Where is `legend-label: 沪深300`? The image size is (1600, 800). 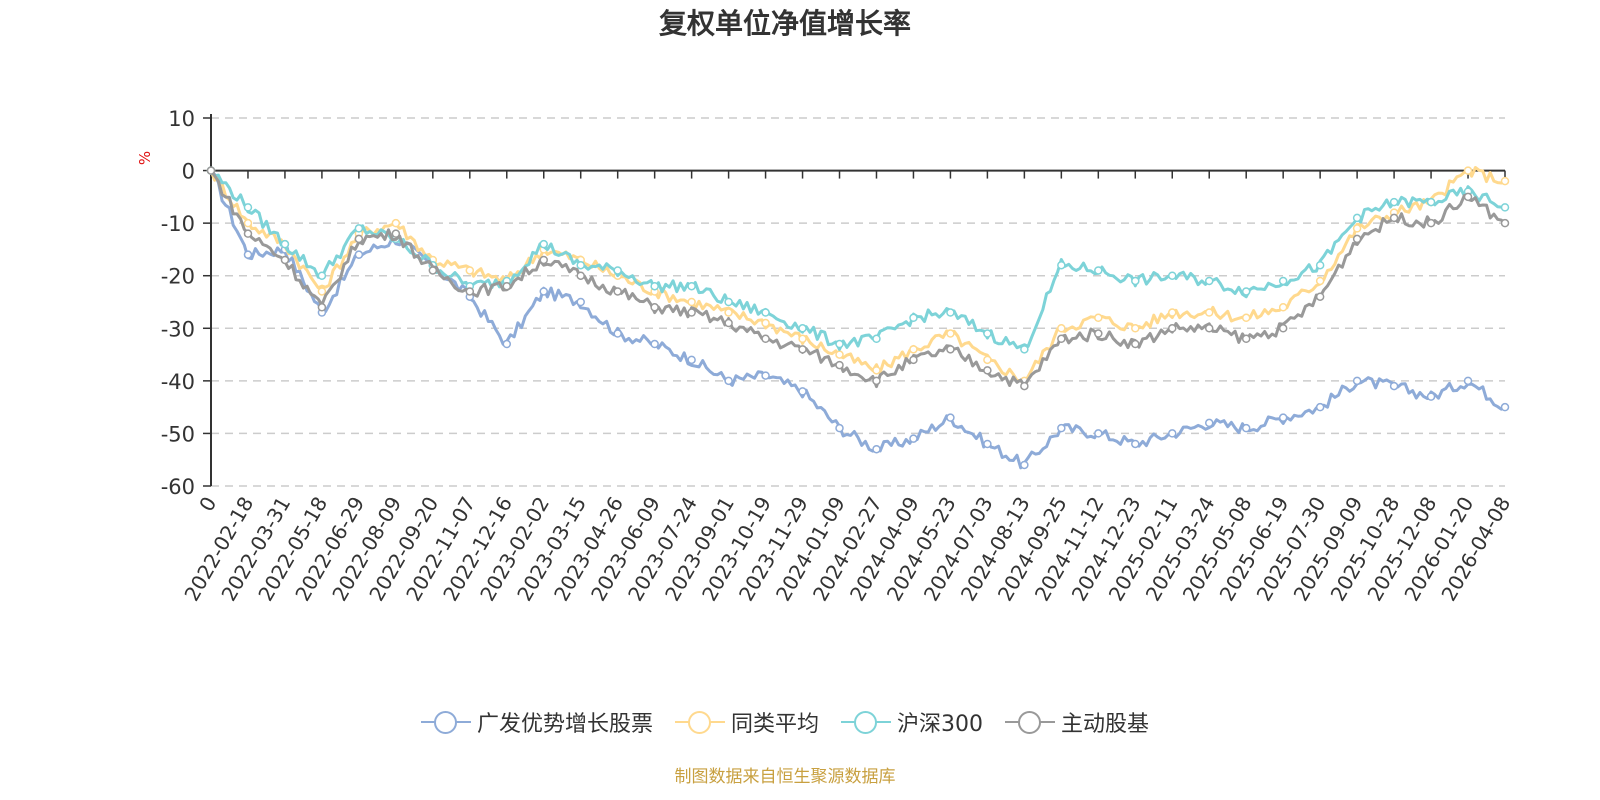 legend-label: 沪深300 is located at coordinates (940, 724).